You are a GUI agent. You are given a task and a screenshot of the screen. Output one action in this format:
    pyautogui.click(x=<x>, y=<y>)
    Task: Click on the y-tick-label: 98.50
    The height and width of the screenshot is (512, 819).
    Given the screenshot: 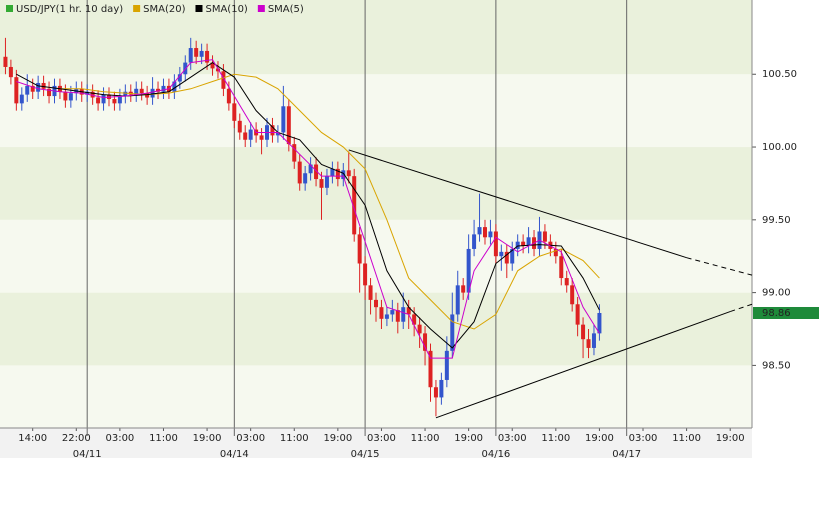 What is the action you would take?
    pyautogui.click(x=776, y=365)
    